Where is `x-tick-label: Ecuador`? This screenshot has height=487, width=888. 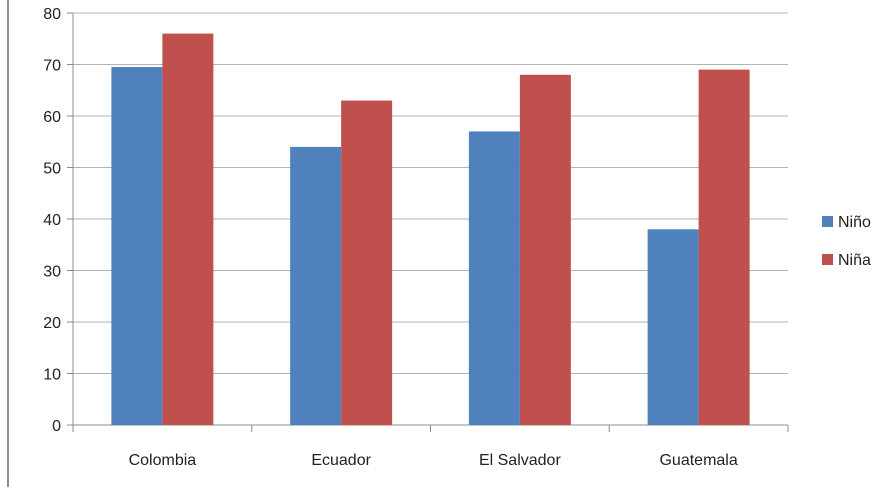 x-tick-label: Ecuador is located at coordinates (341, 460).